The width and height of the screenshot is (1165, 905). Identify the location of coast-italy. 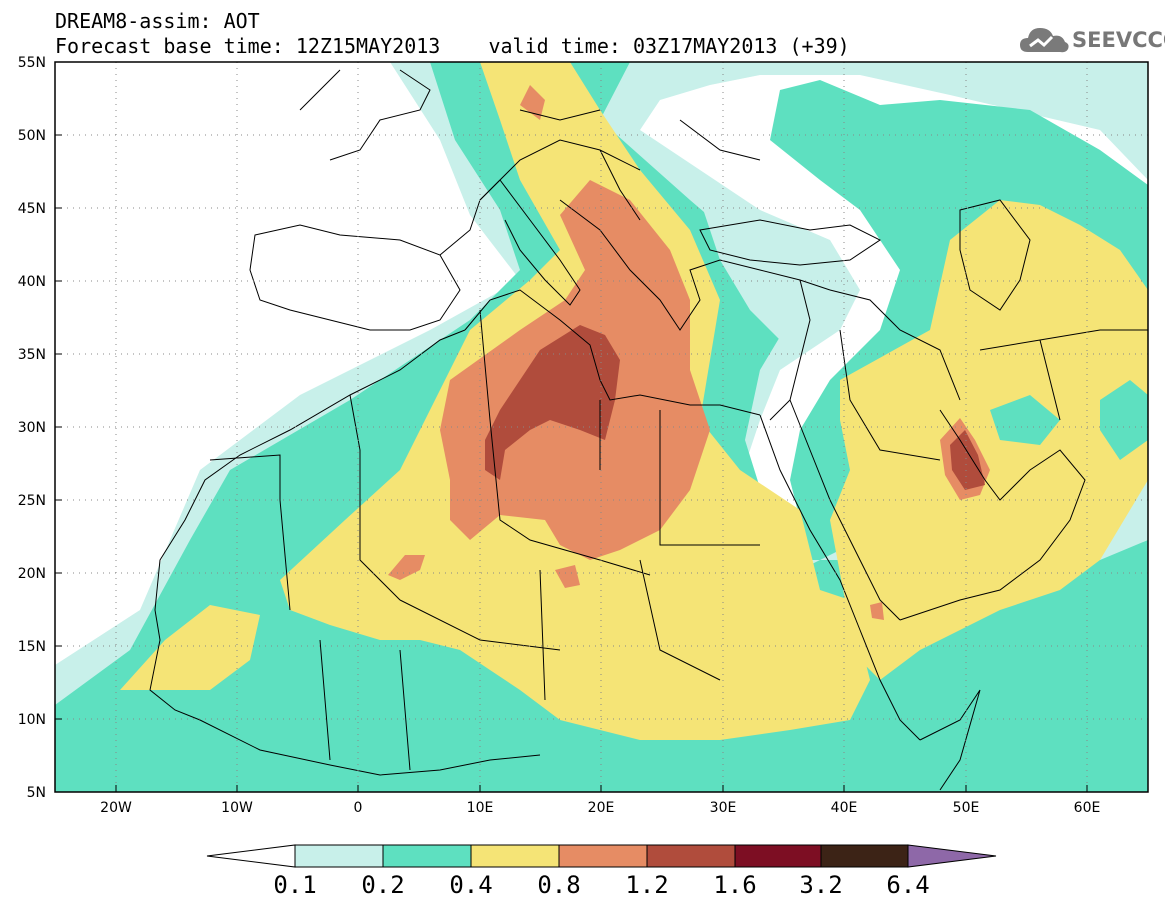
(540, 242).